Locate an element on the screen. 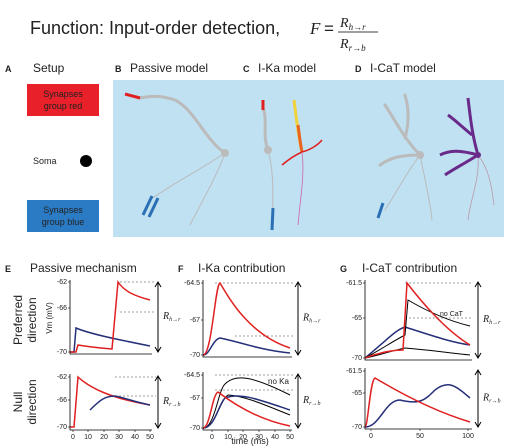  panel-title: I-CaT model is located at coordinates (403, 68).